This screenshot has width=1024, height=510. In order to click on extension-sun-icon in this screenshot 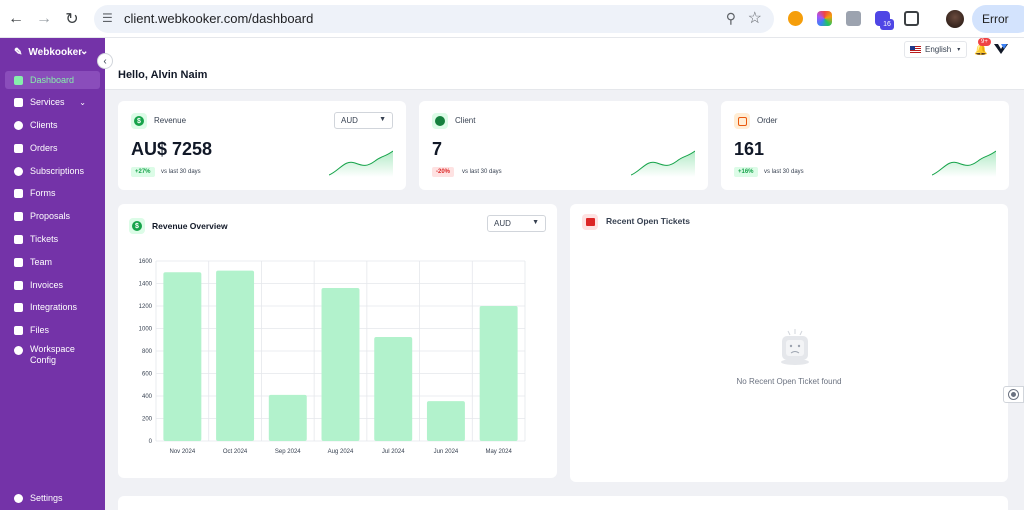, I will do `click(795, 18)`.